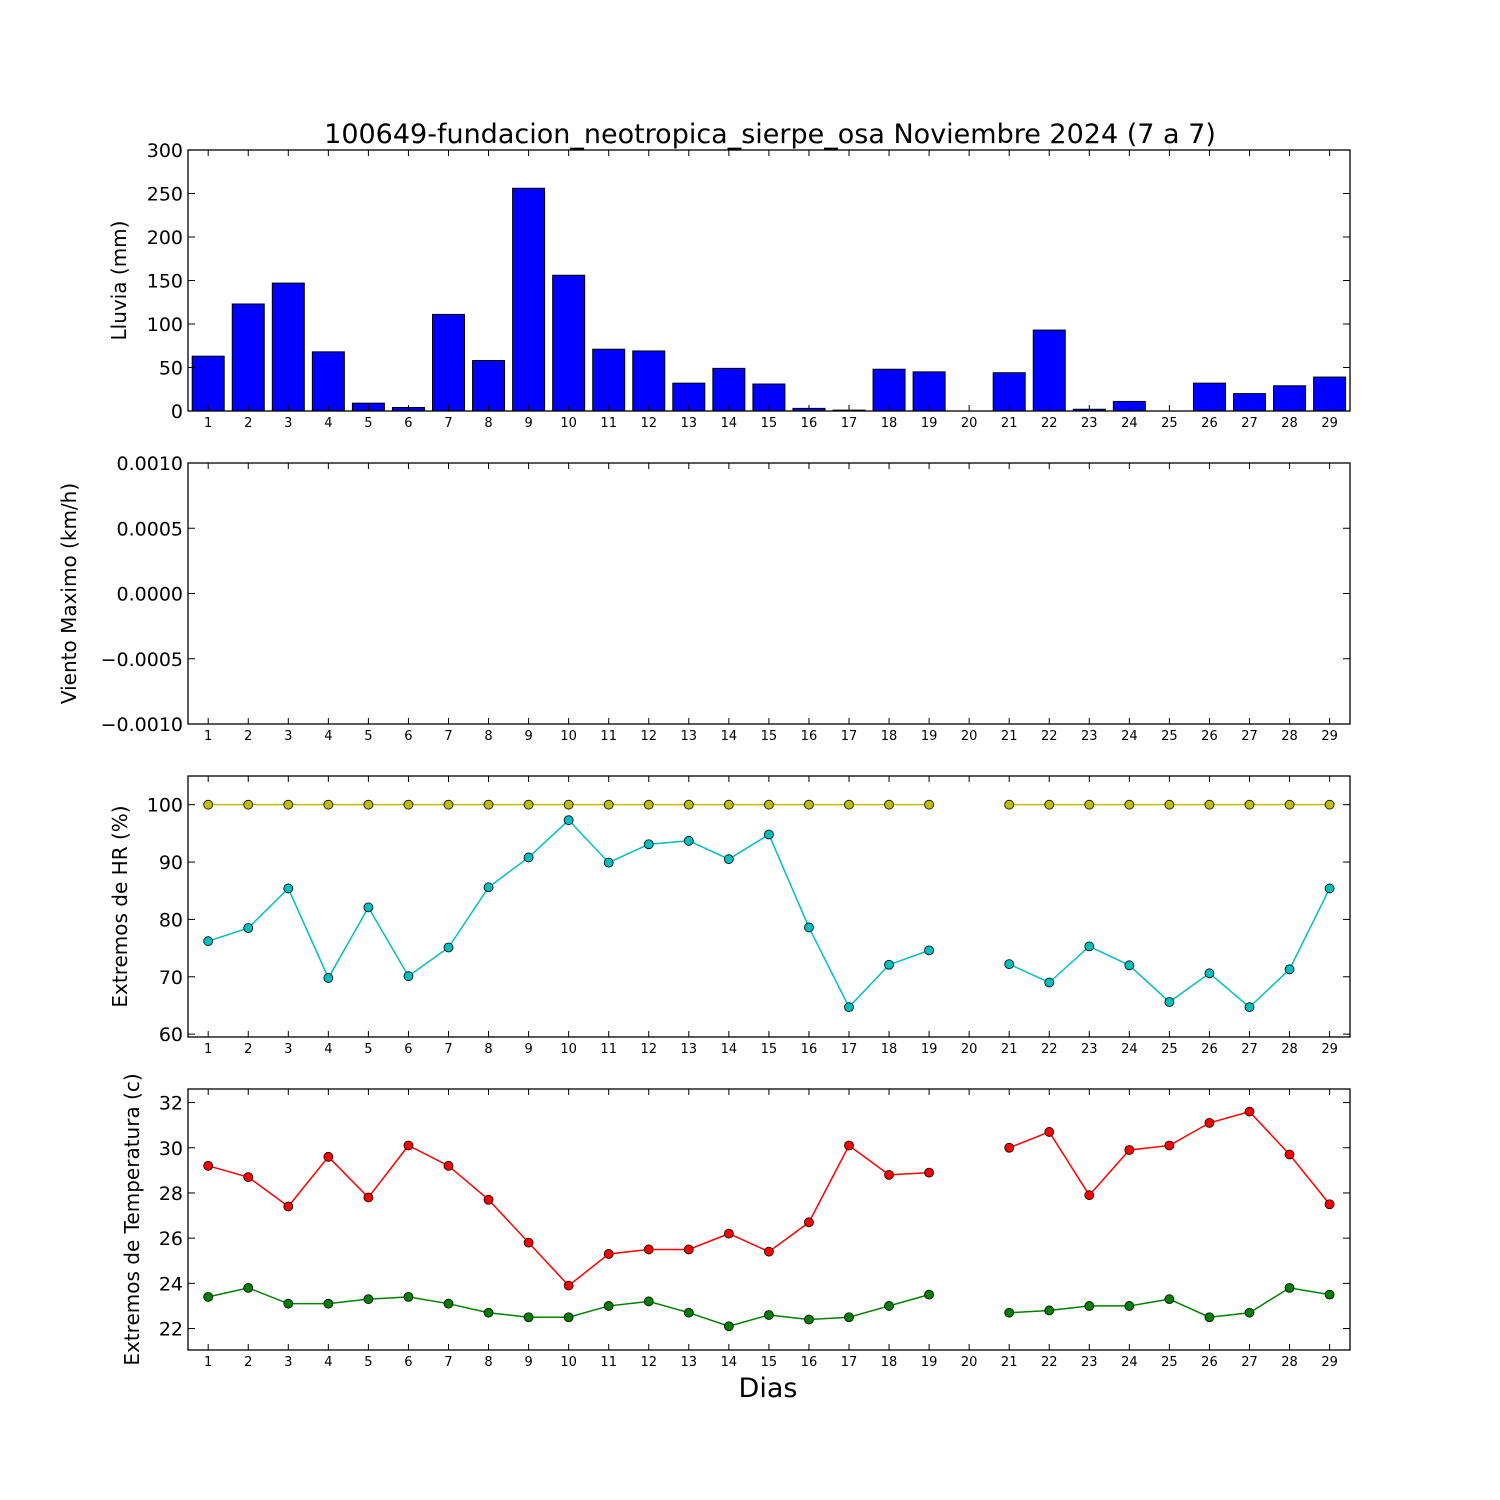 Image resolution: width=1500 pixels, height=1500 pixels. I want to click on y-tick-label: 30, so click(171, 1149).